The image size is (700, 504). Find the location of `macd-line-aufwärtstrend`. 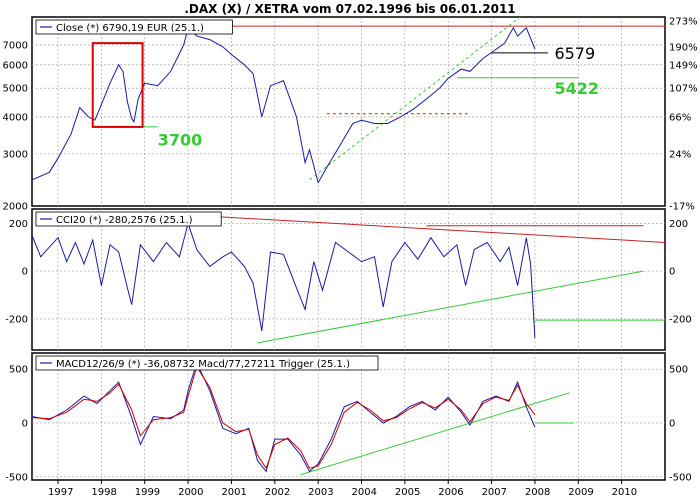

macd-line-aufwärtstrend is located at coordinates (435, 434).